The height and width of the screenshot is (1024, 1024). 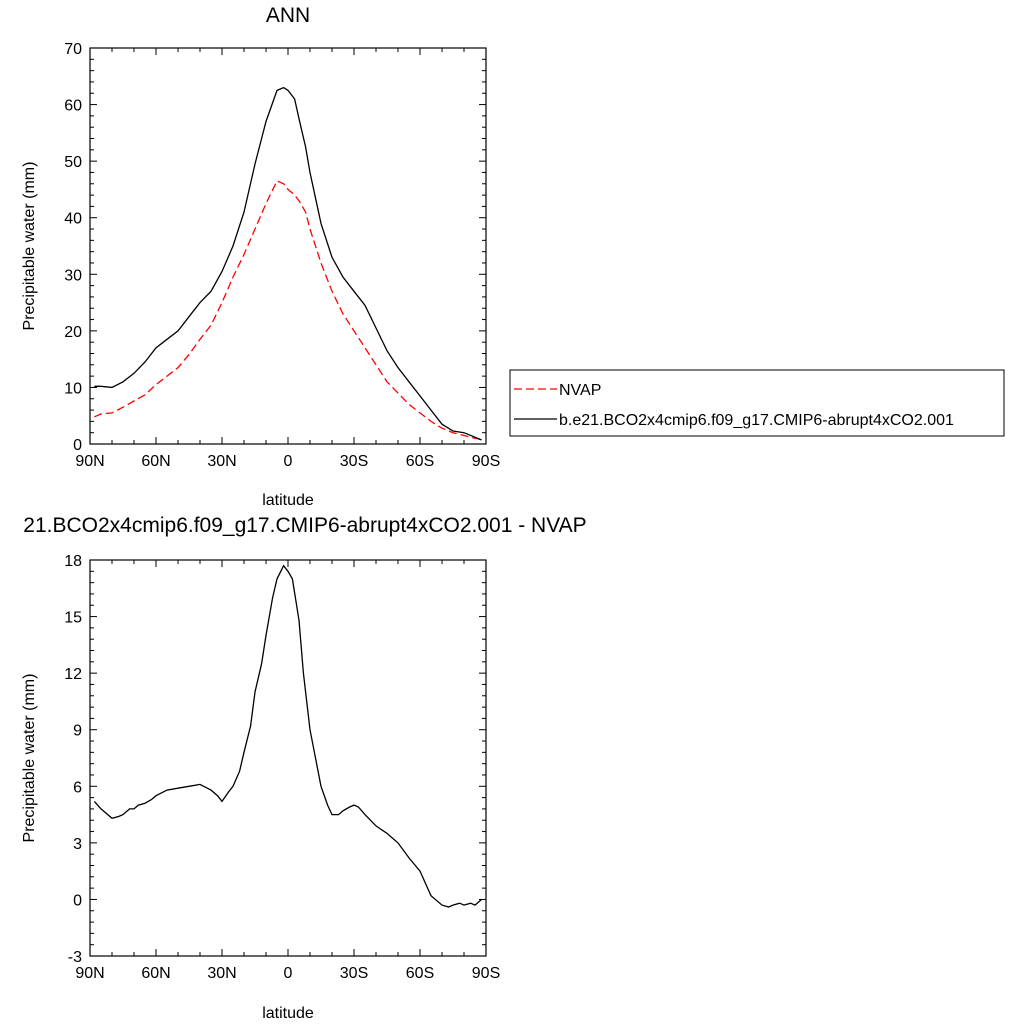 I want to click on y-tick-label: 3, so click(x=77, y=844).